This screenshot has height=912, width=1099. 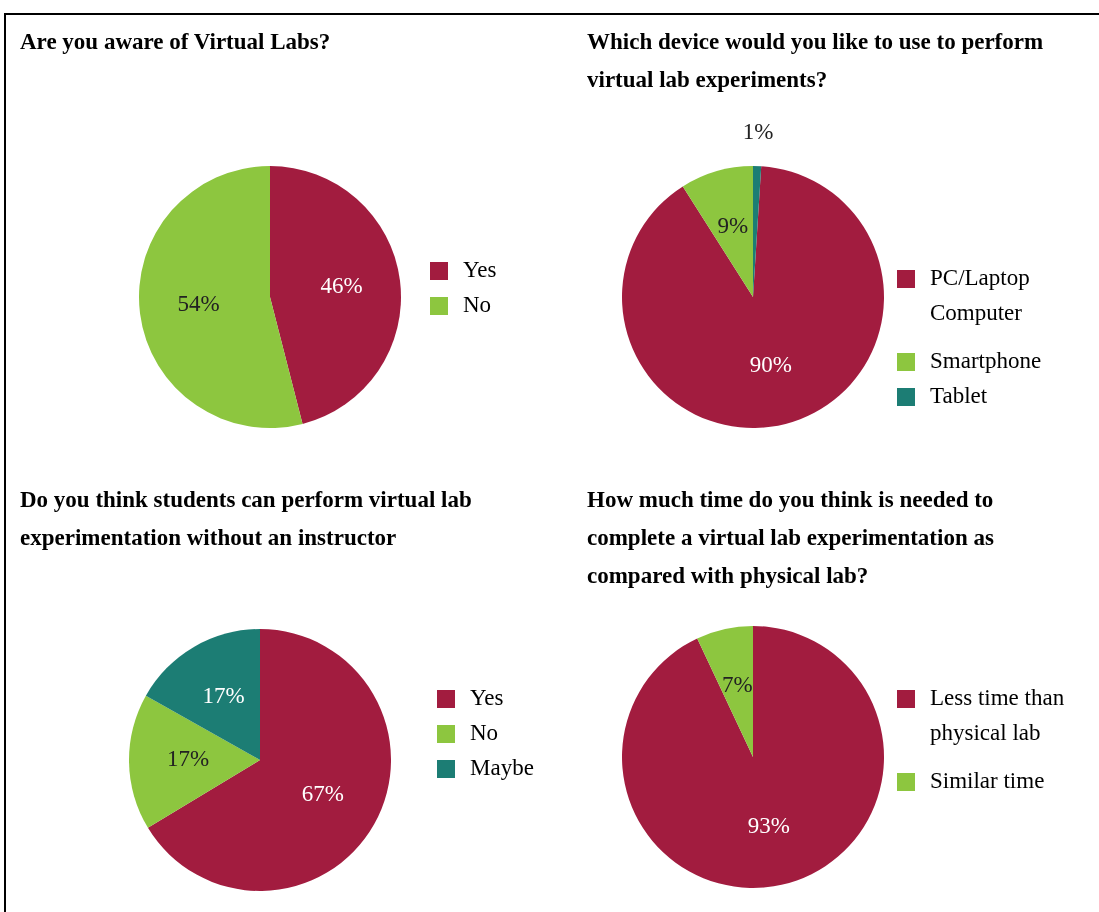 What do you see at coordinates (986, 361) in the screenshot?
I see `legend-label: Smartphone` at bounding box center [986, 361].